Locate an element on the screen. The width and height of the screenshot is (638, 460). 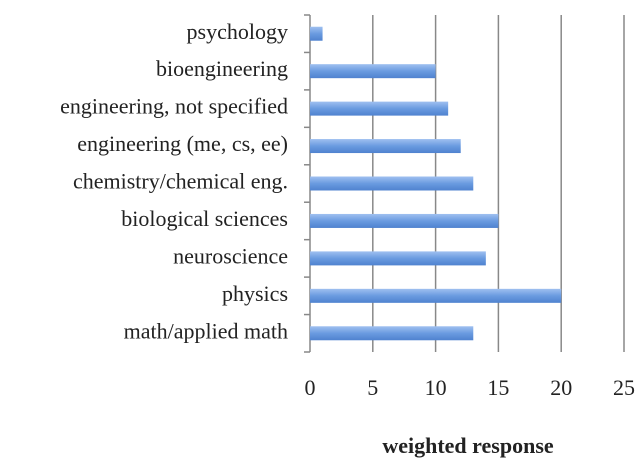
x-axis-label: weighted response is located at coordinates (468, 445).